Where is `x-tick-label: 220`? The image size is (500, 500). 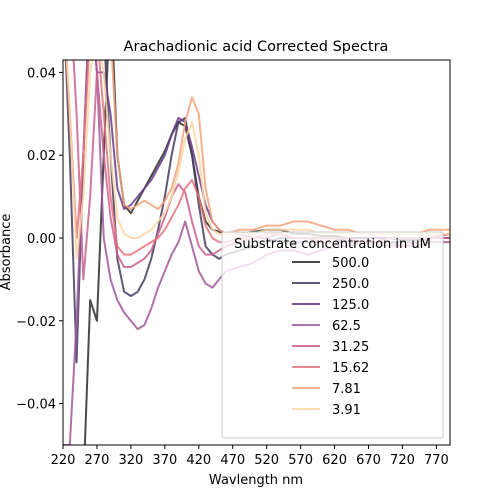
x-tick-label: 220 is located at coordinates (63, 460).